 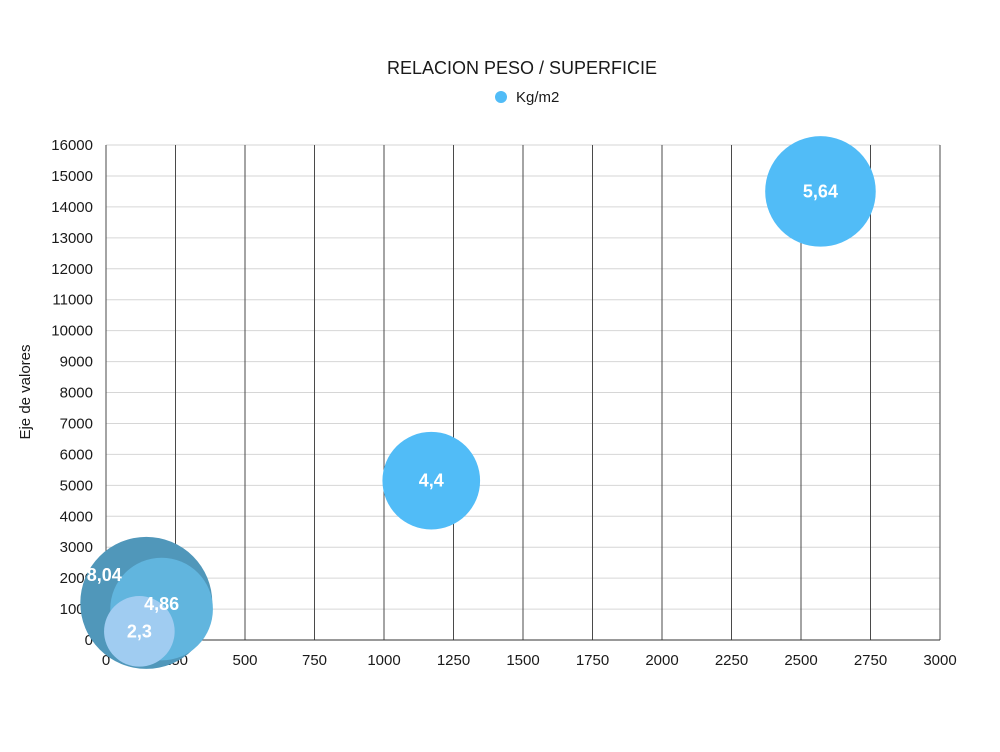 I want to click on y-tick-label: 6000, so click(x=76, y=454).